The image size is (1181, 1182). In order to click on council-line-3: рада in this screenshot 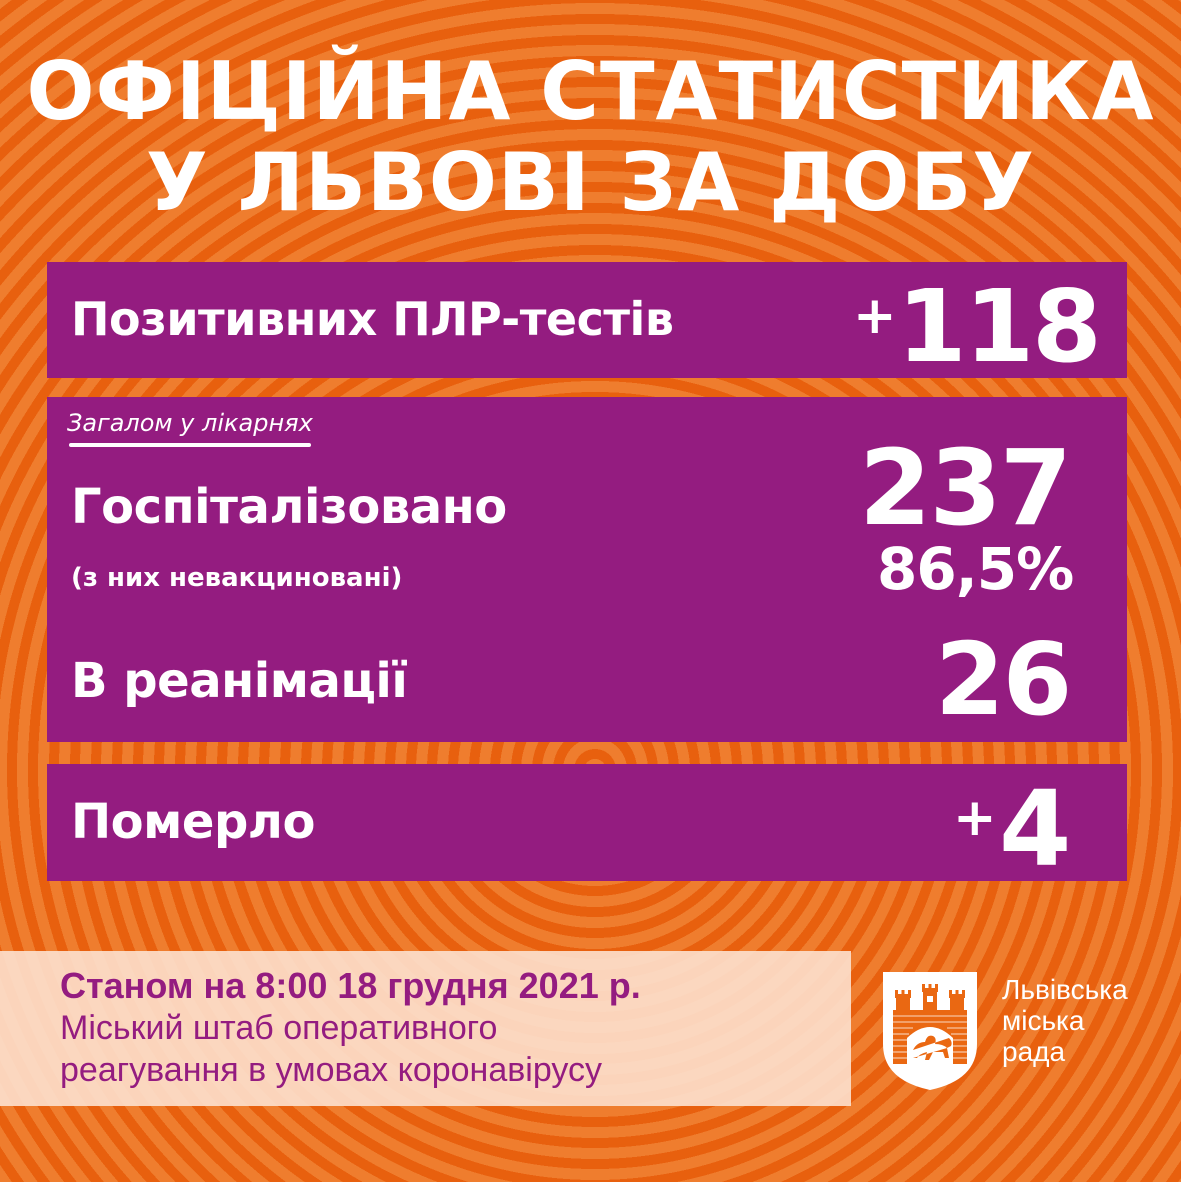, I will do `click(1034, 1051)`.